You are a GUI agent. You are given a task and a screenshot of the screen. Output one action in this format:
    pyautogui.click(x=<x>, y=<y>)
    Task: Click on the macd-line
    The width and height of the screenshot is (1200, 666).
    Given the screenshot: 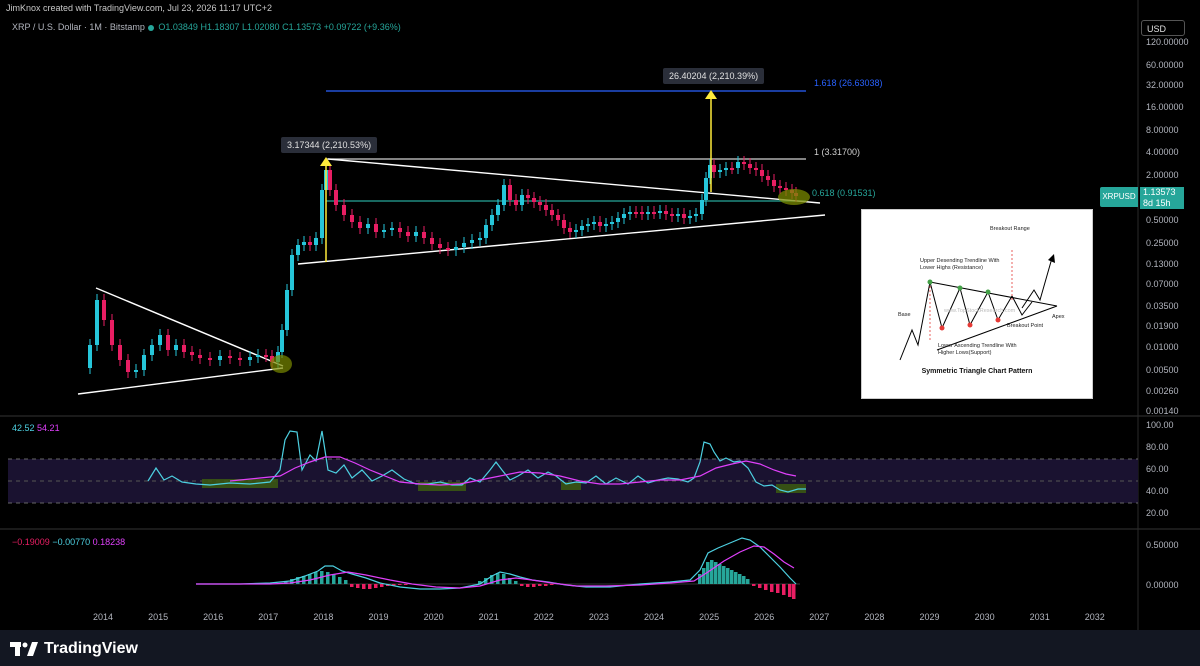 What is the action you would take?
    pyautogui.click(x=496, y=563)
    